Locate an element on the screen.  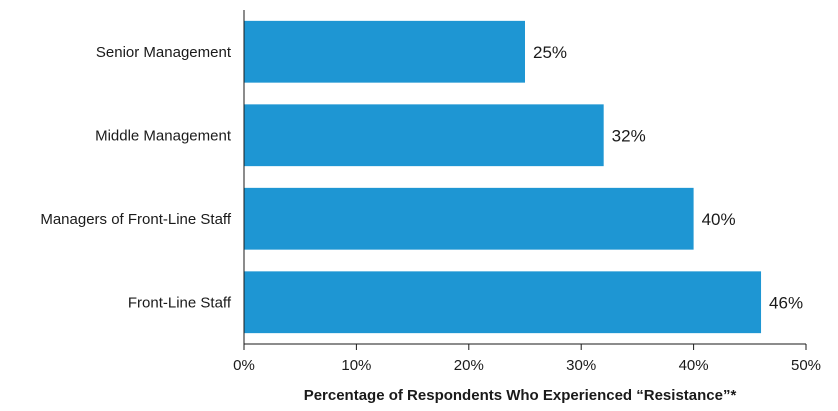
value-label-senior-management: 25% is located at coordinates (550, 52).